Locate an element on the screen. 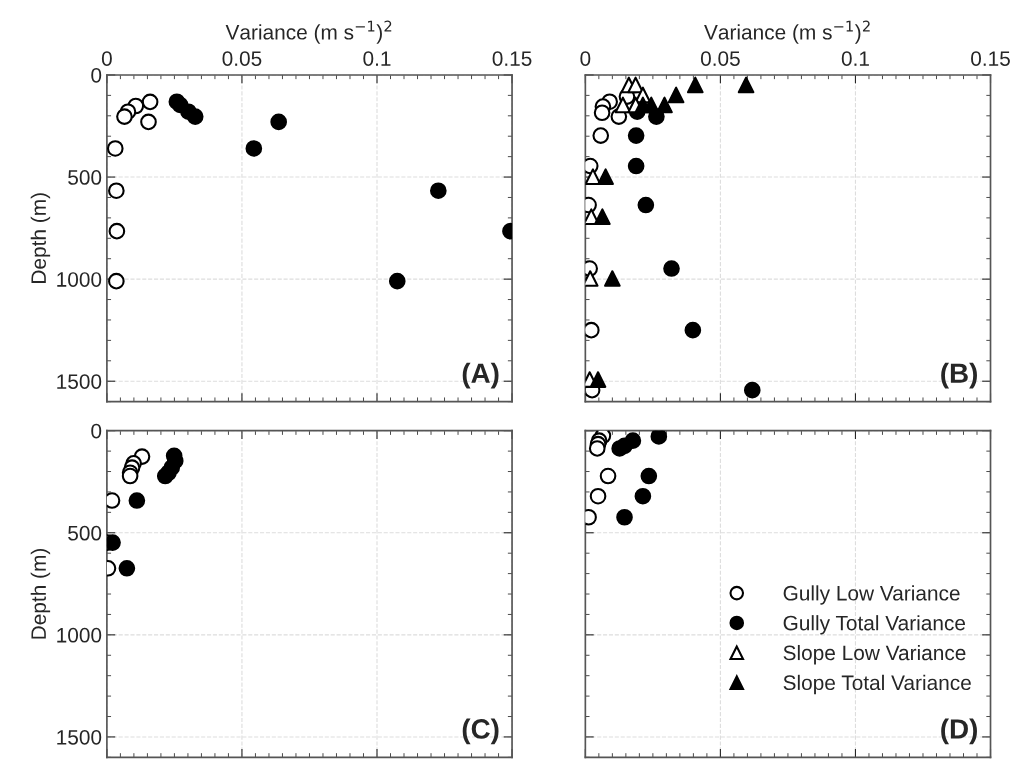  legend-label: Slope Low Variance is located at coordinates (874, 654).